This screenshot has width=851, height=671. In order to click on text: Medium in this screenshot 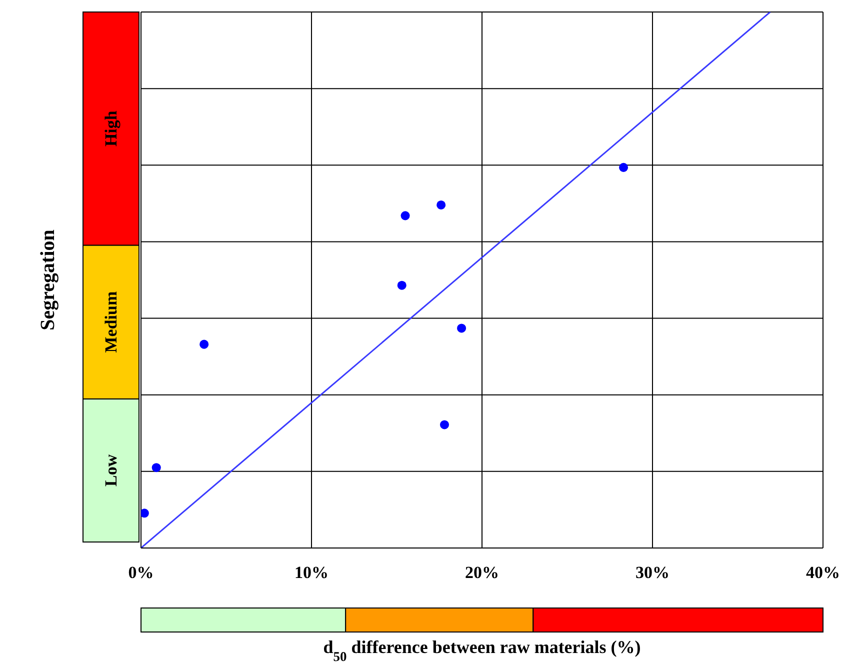, I will do `click(111, 322)`.